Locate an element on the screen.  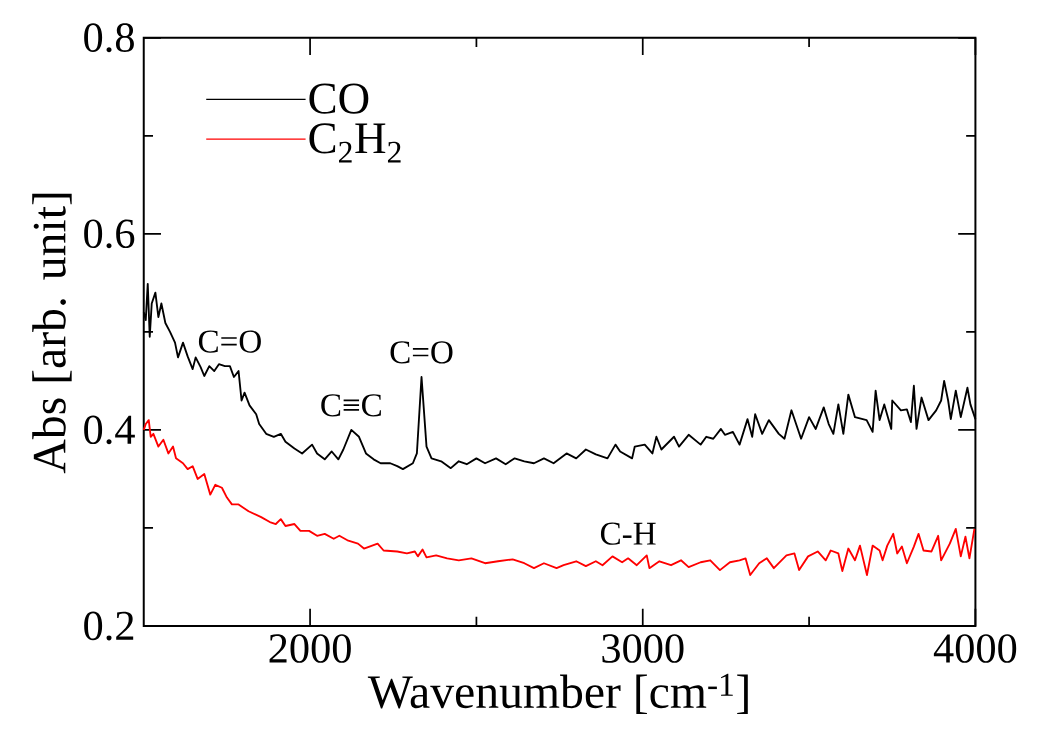
annotation: C≡C is located at coordinates (351, 405).